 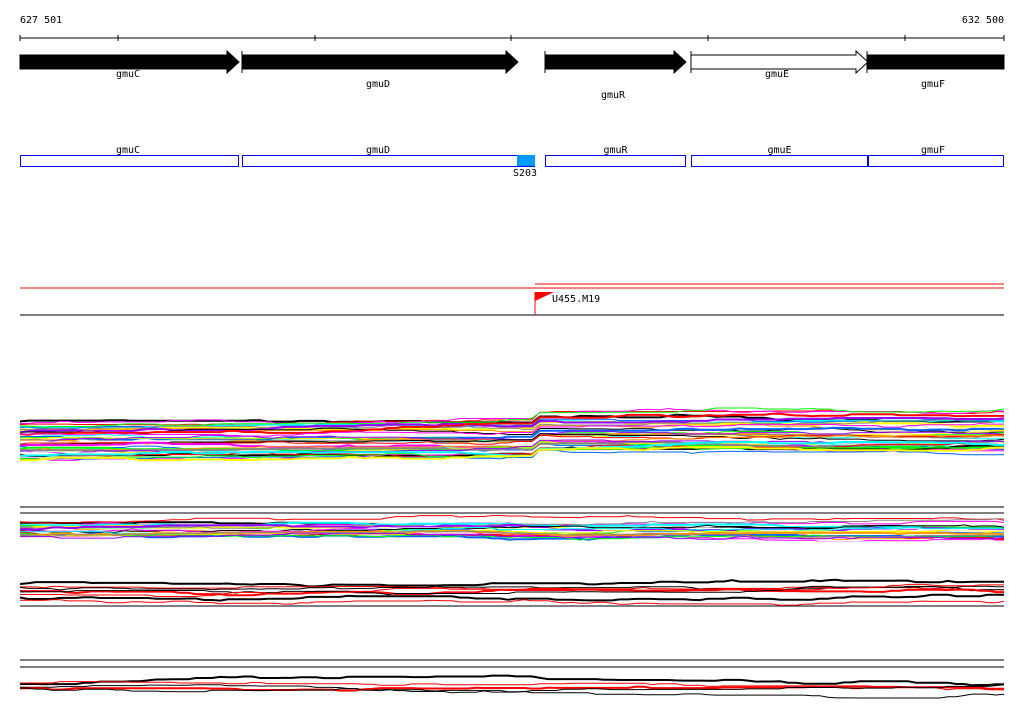 I want to click on annotation-label: gmuR, so click(x=615, y=150).